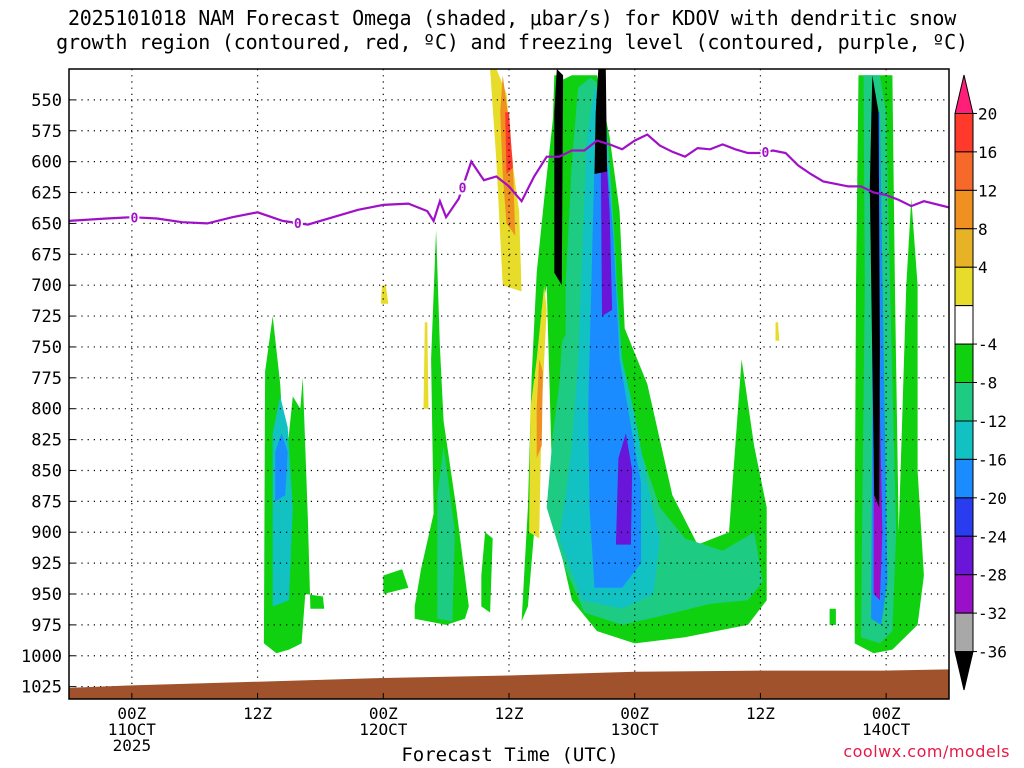  I want to click on y-tick-label: 575, so click(46, 132).